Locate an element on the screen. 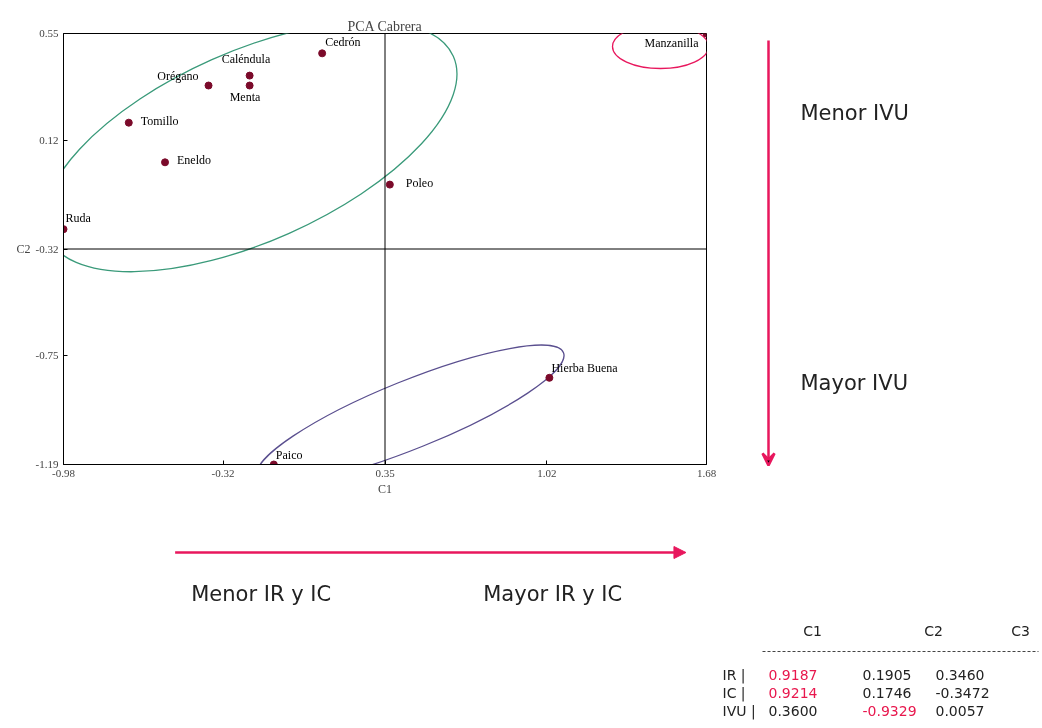  x-tick-label: 0.35 is located at coordinates (385, 472).